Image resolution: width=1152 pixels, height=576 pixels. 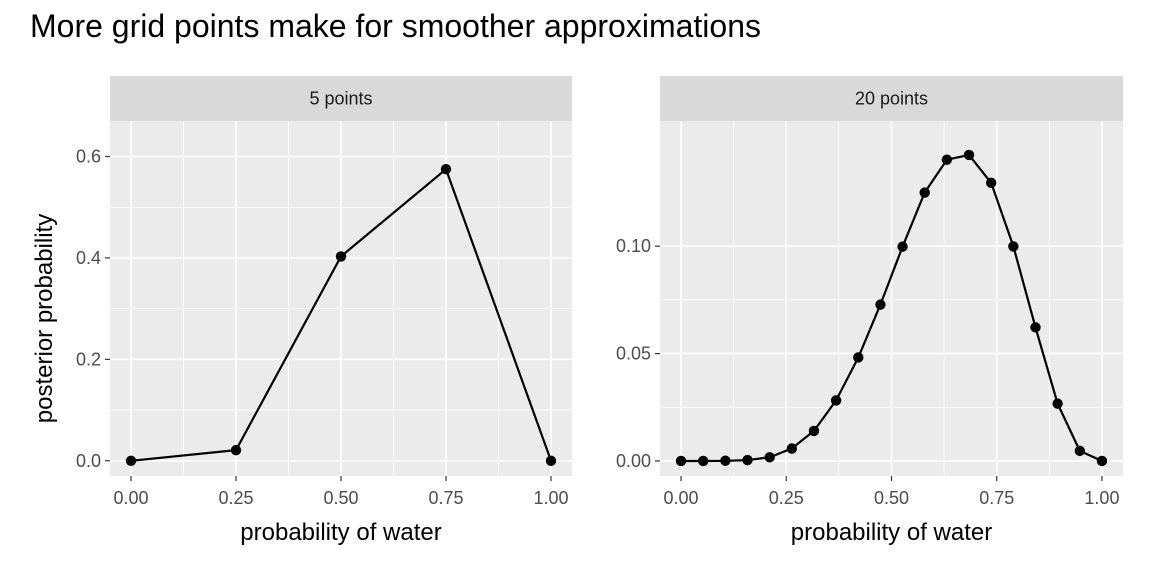 What do you see at coordinates (88, 359) in the screenshot?
I see `y-tick-label: 0.2` at bounding box center [88, 359].